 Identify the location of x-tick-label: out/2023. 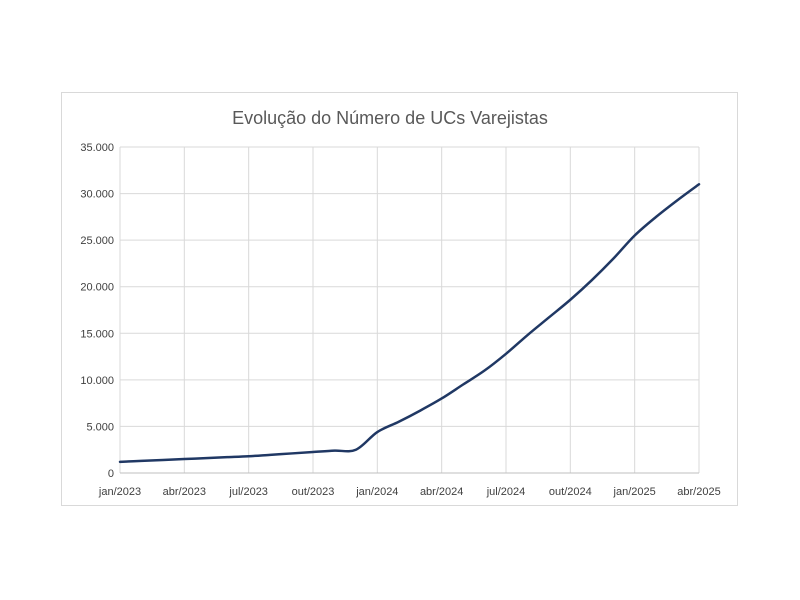
(313, 492).